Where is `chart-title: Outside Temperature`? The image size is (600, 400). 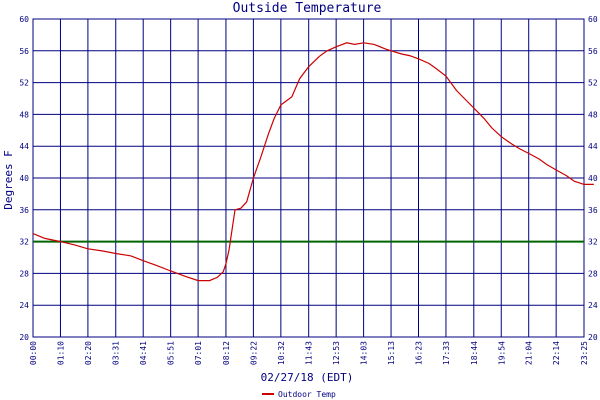 chart-title: Outside Temperature is located at coordinates (307, 8).